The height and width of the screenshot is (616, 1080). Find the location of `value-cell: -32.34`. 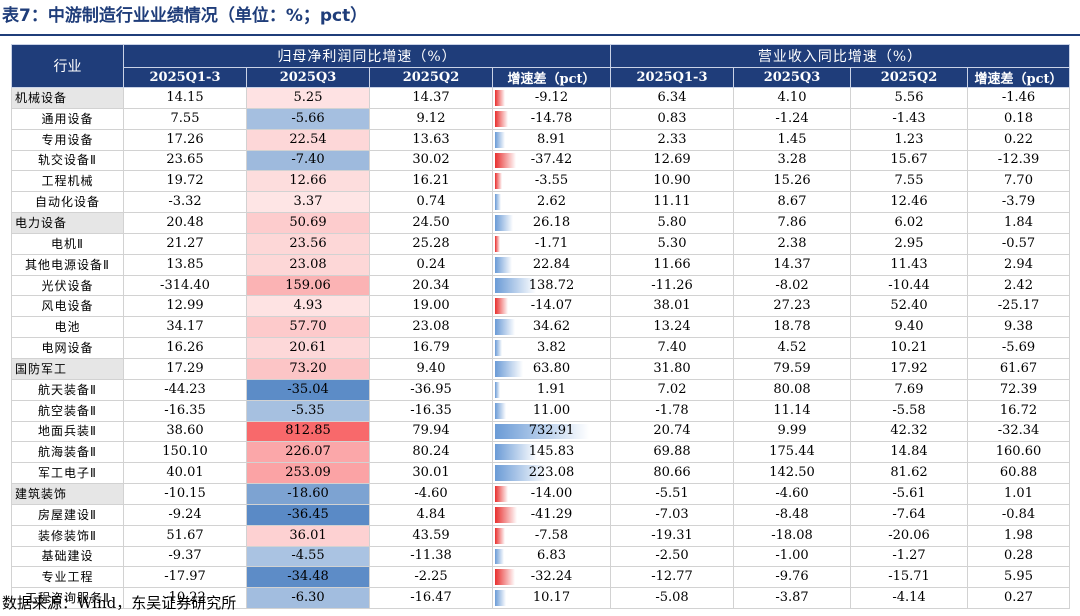

value-cell: -32.34 is located at coordinates (1018, 431).